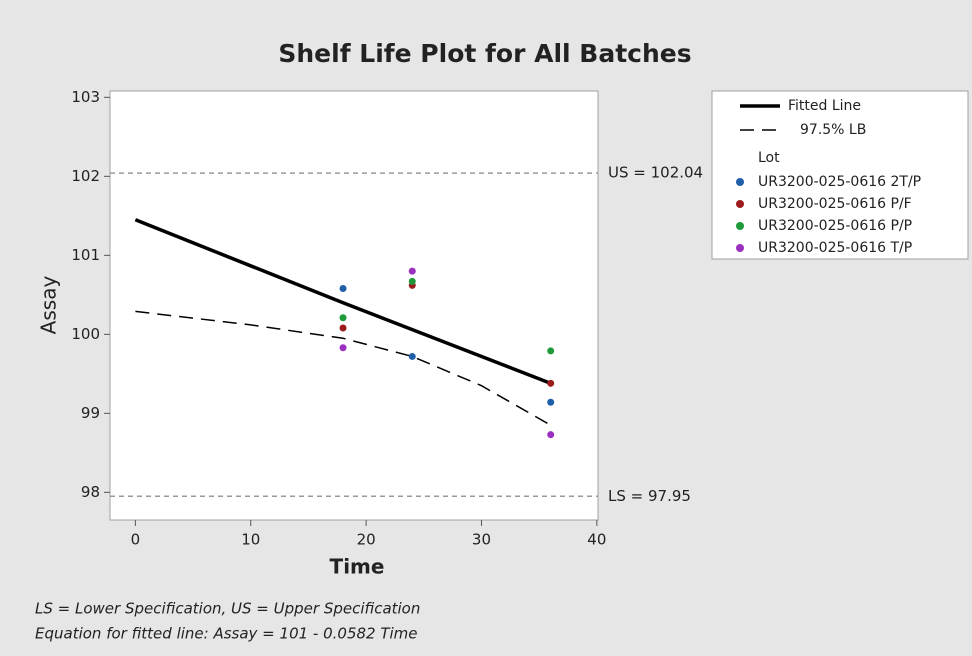  What do you see at coordinates (136, 540) in the screenshot?
I see `x-tick-label: 0` at bounding box center [136, 540].